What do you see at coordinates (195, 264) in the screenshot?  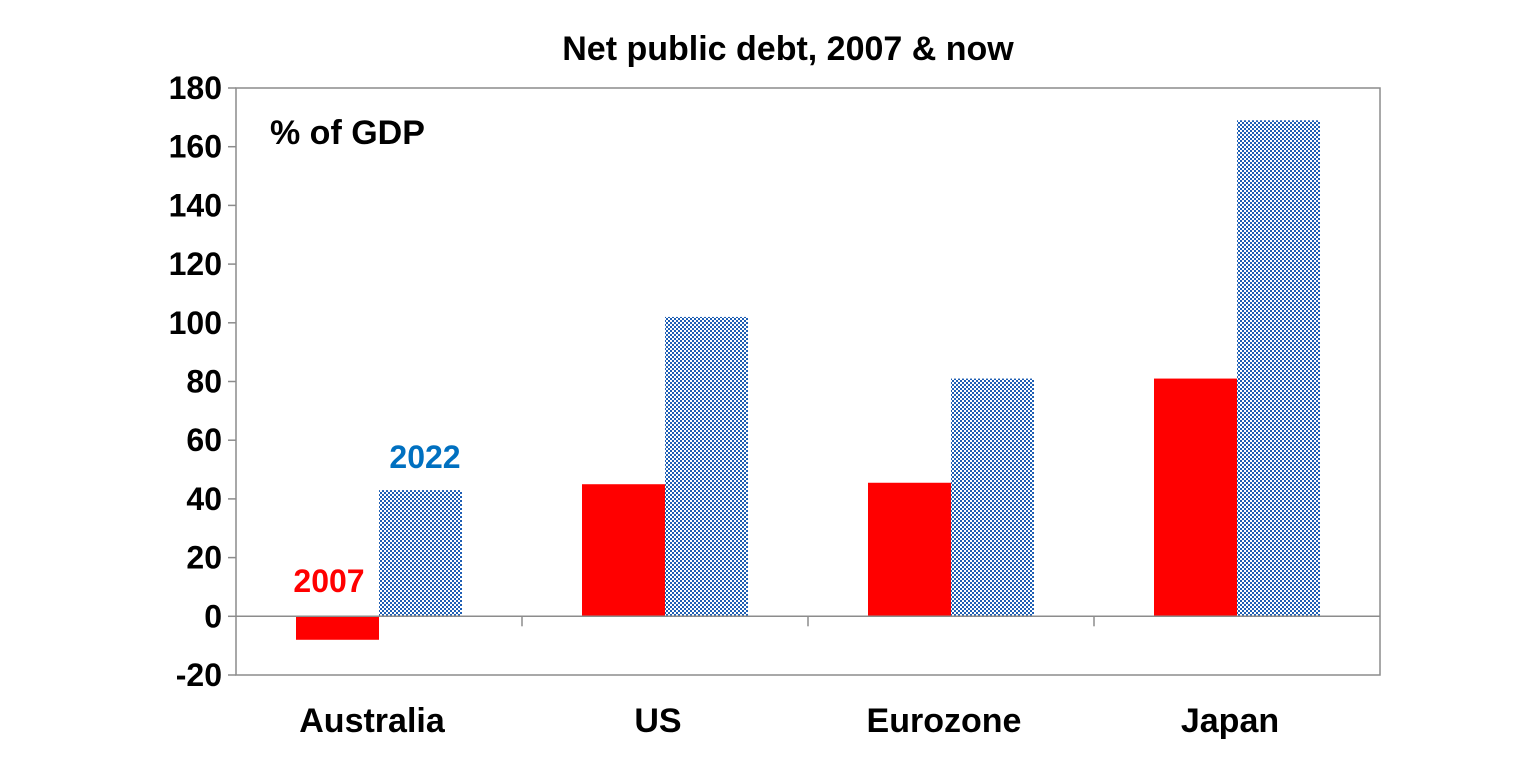 I see `y-tick-label: 120` at bounding box center [195, 264].